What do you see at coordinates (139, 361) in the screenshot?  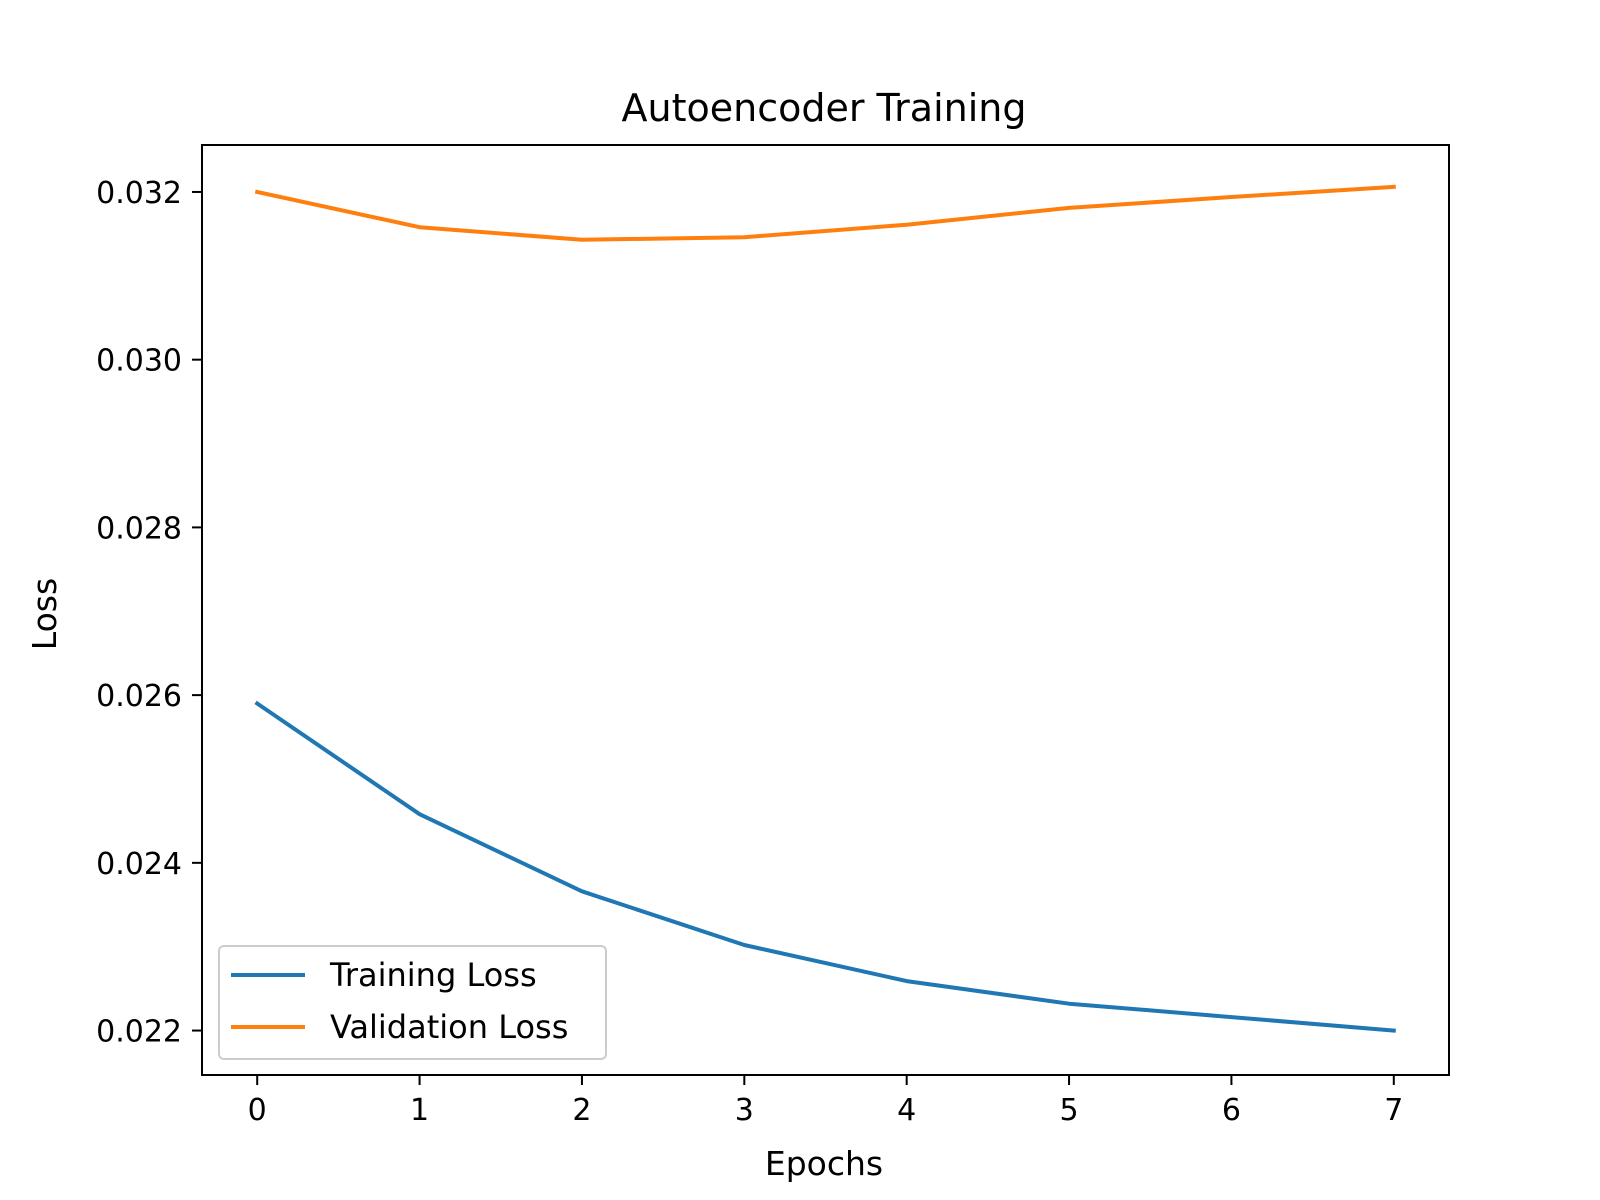 I see `y-tick-label: 0.030` at bounding box center [139, 361].